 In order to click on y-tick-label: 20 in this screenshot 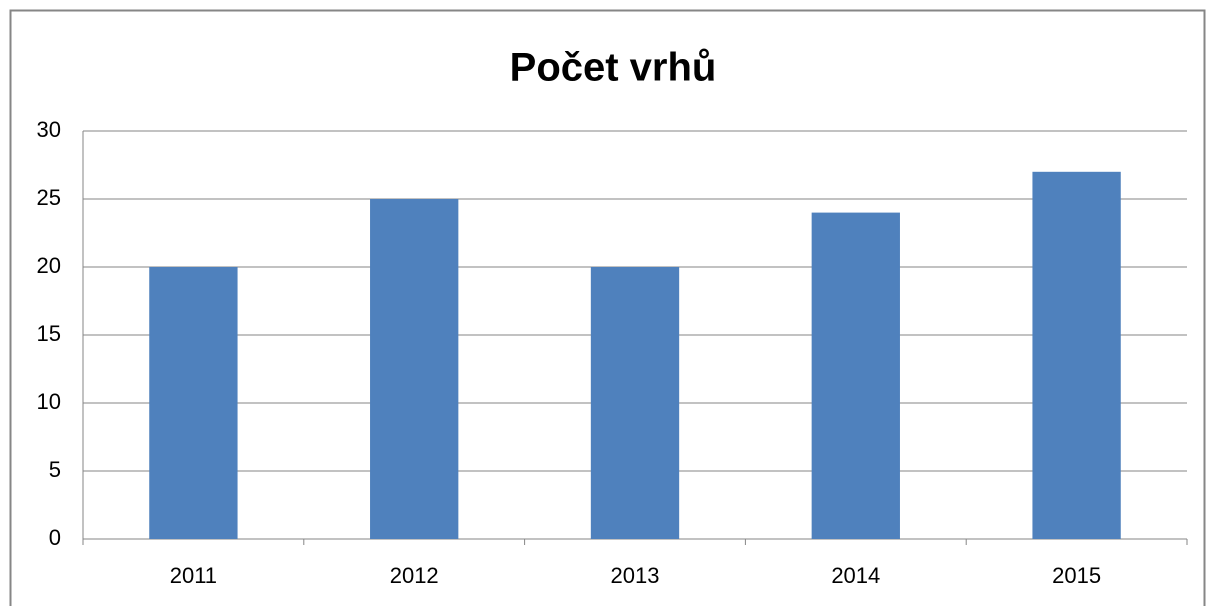, I will do `click(49, 265)`.